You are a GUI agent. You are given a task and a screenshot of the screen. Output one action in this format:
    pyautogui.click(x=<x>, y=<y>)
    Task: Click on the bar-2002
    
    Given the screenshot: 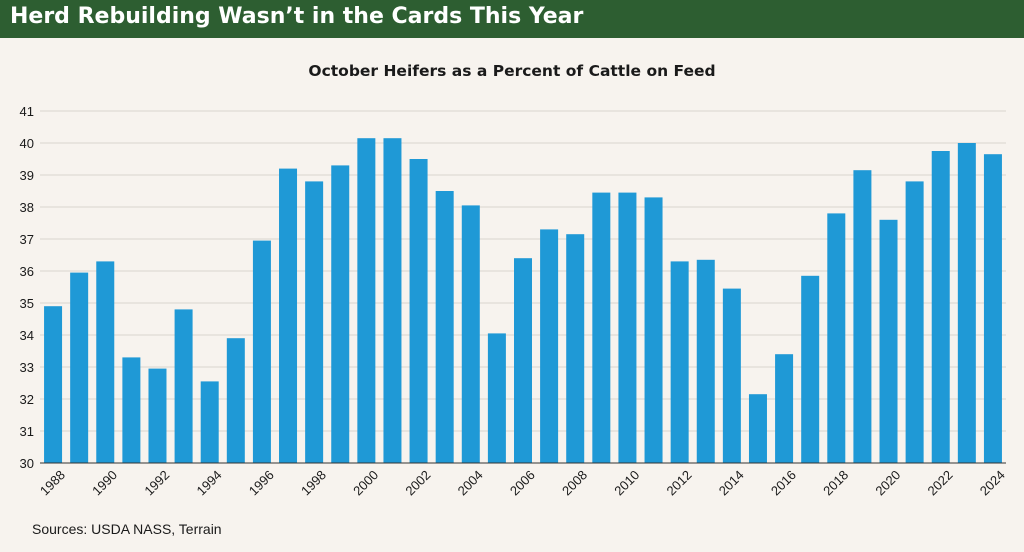 What is the action you would take?
    pyautogui.click(x=418, y=311)
    